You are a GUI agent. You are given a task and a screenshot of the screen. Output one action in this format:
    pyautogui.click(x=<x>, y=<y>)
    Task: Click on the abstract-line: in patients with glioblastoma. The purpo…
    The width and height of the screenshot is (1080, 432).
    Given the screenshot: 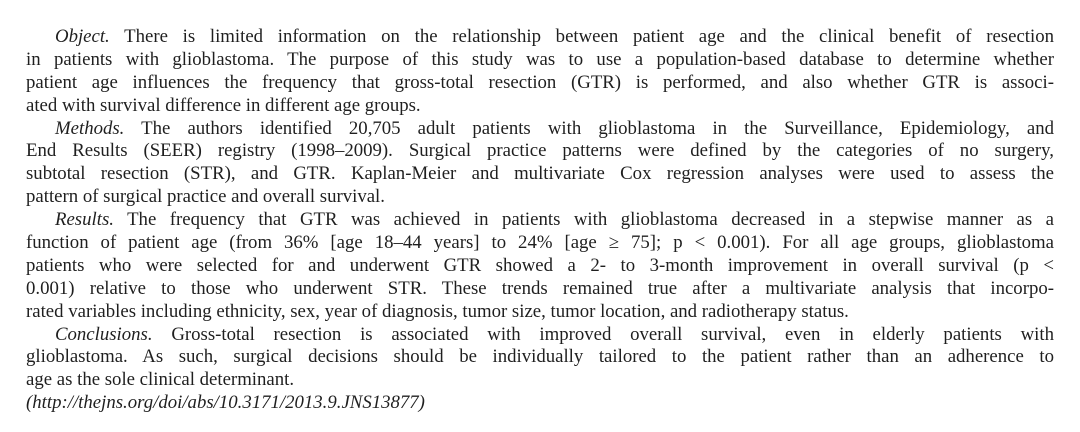 What is the action you would take?
    pyautogui.click(x=540, y=59)
    